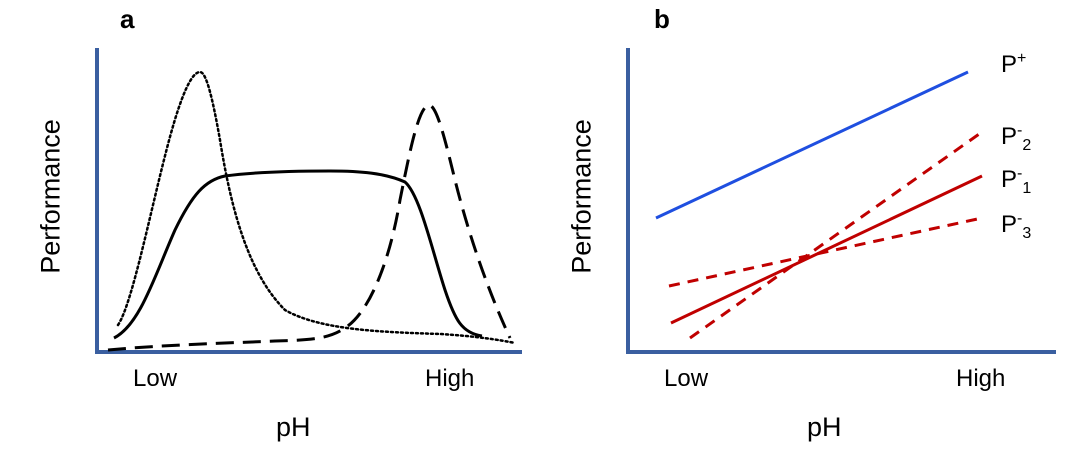  What do you see at coordinates (1027, 233) in the screenshot?
I see `p-minus-3-label-sub: 3` at bounding box center [1027, 233].